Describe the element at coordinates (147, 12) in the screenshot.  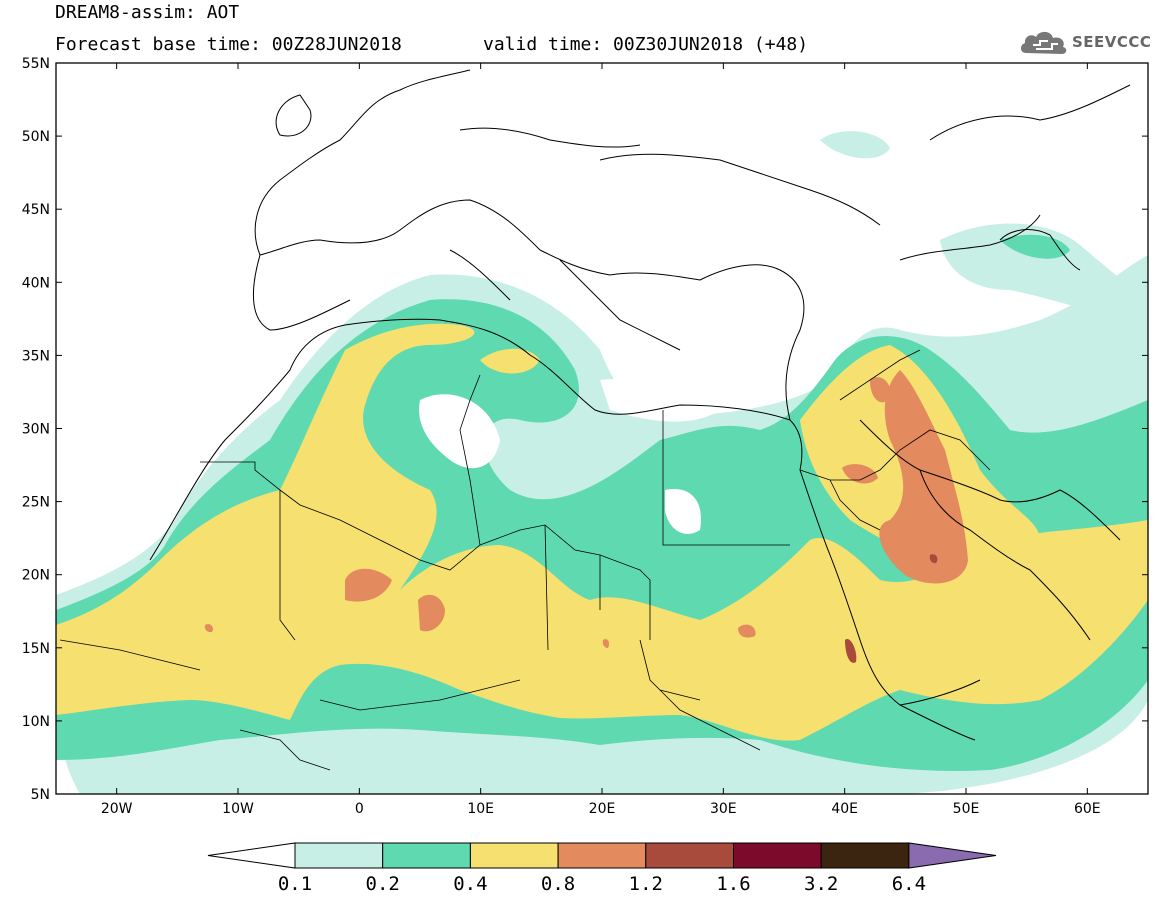
I see `map-title: DREAM8-assim: AOT` at that location.